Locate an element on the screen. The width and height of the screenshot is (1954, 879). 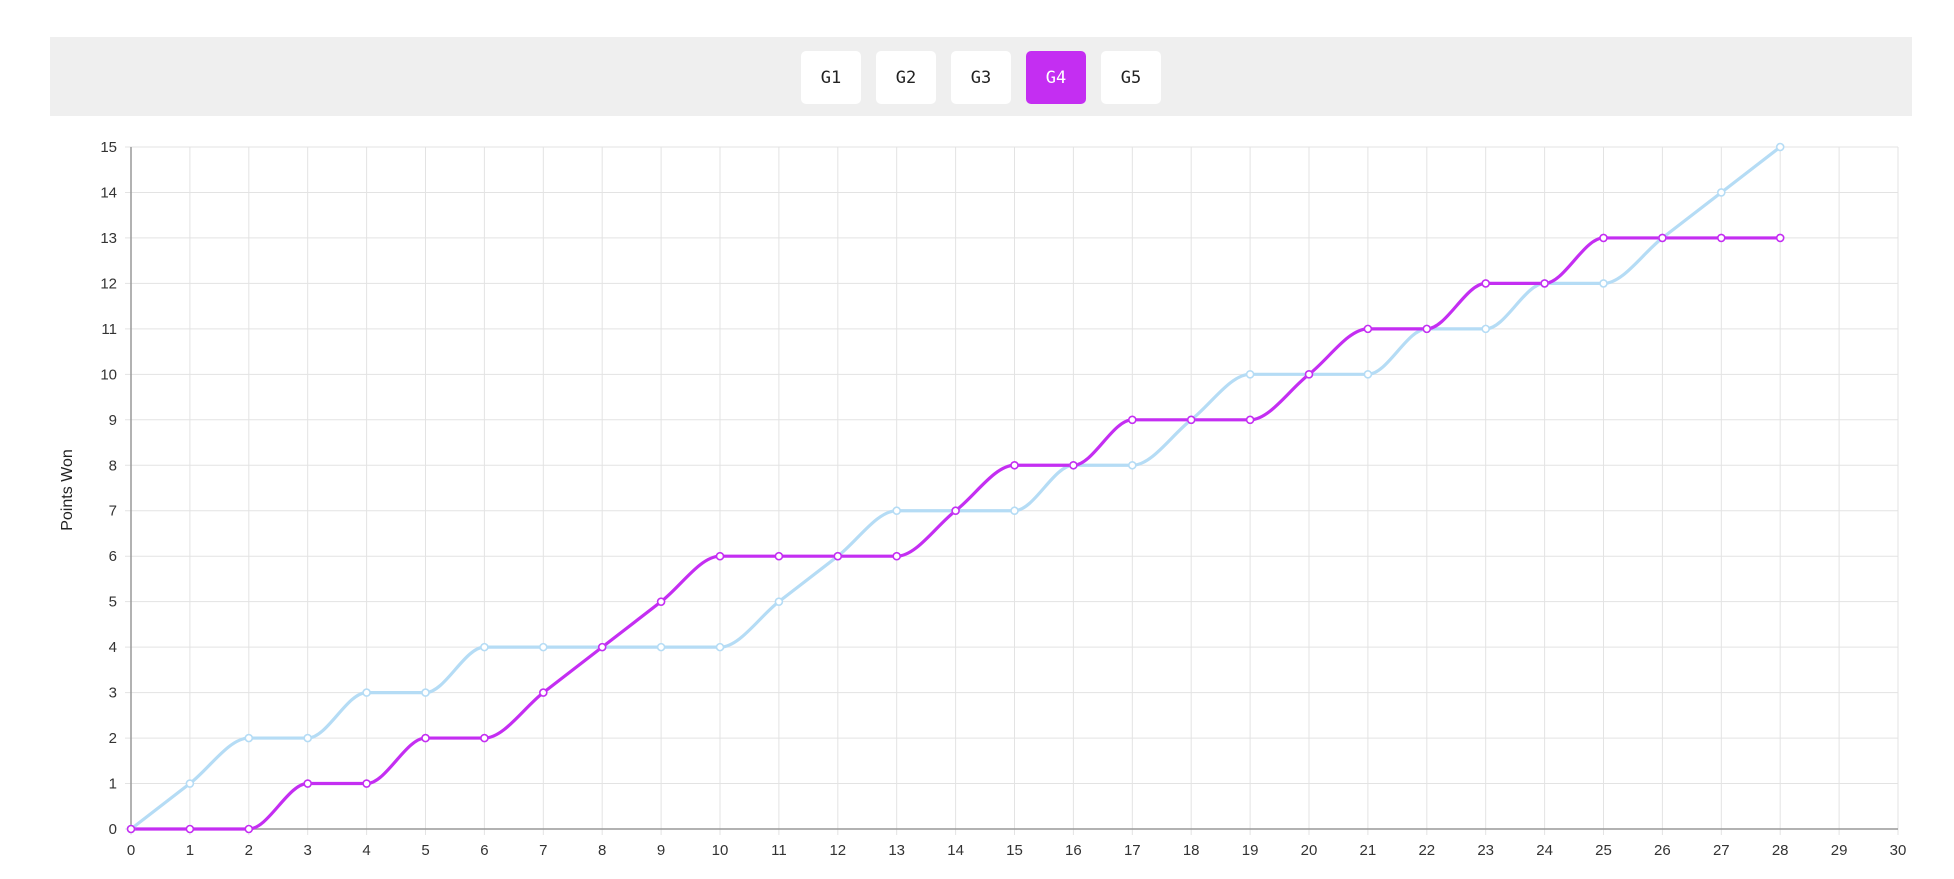
x-tick-label: 4 is located at coordinates (366, 850).